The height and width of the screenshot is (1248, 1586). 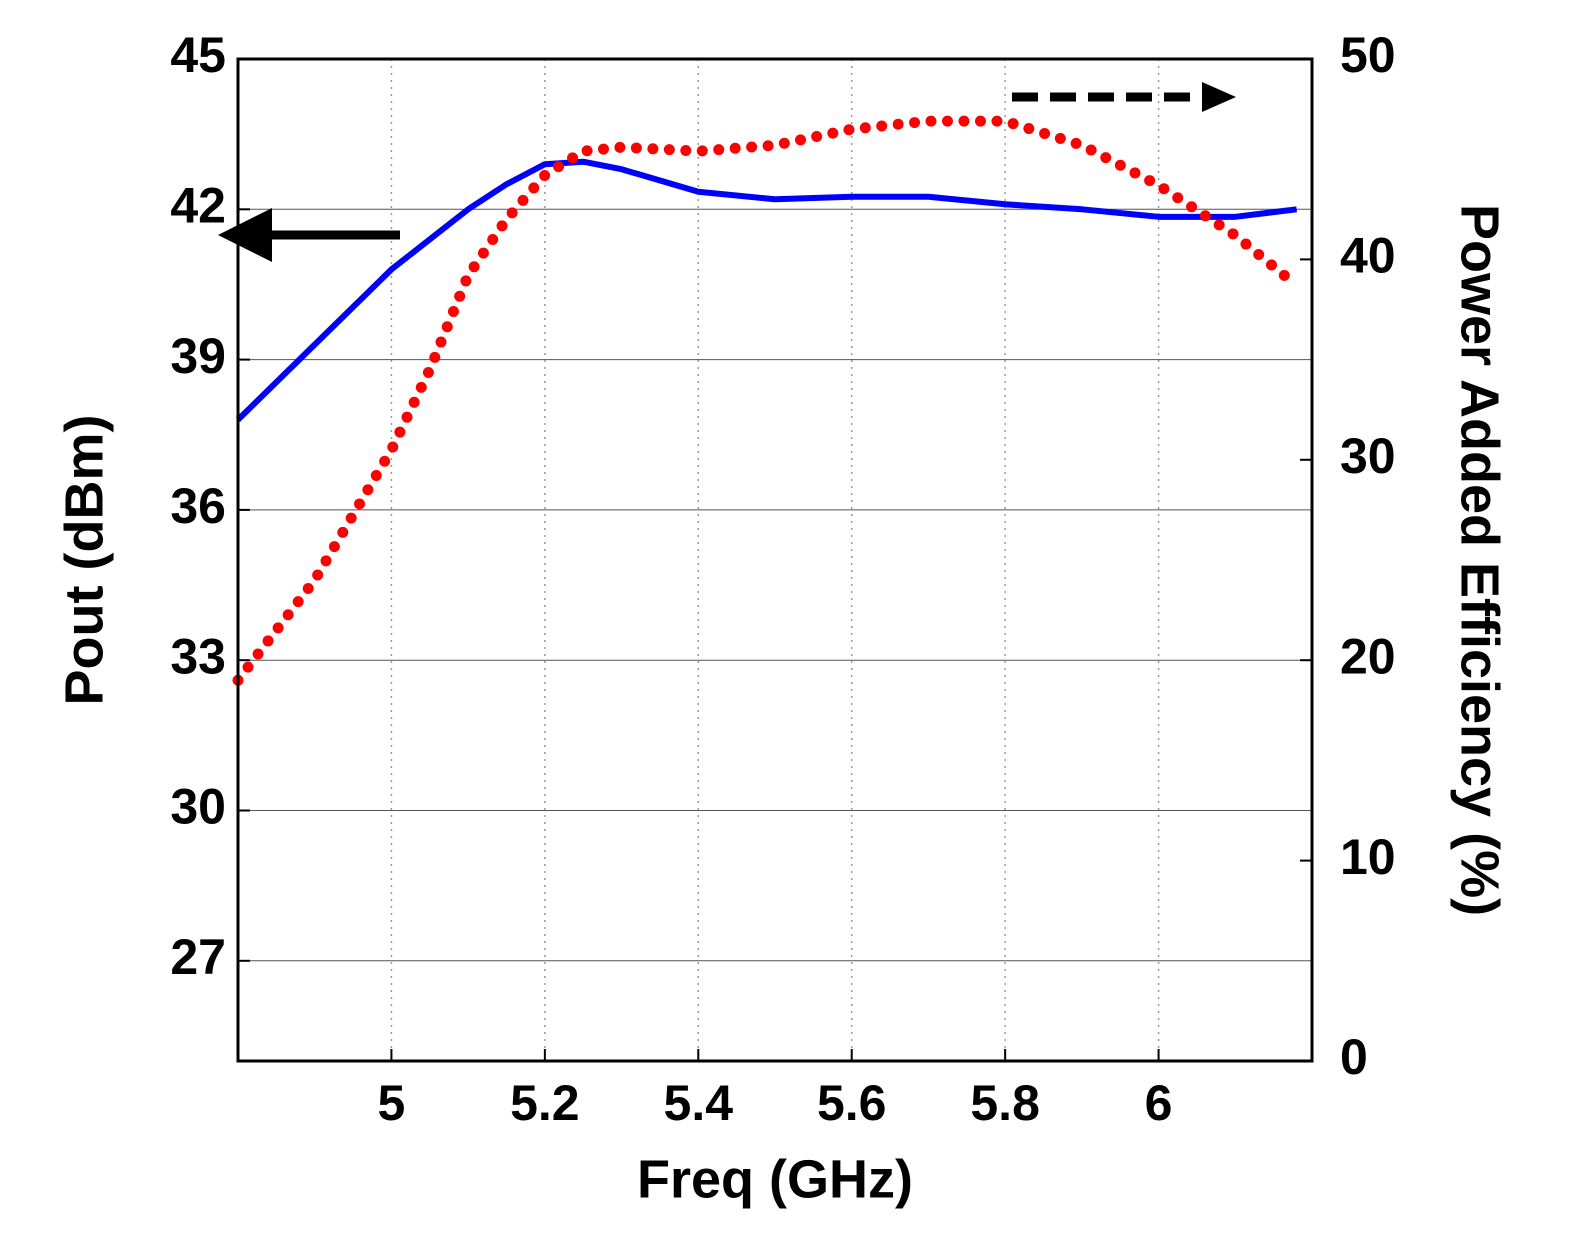 I want to click on y2-axis-label: Power Added Efficiency (%), so click(x=1480, y=560).